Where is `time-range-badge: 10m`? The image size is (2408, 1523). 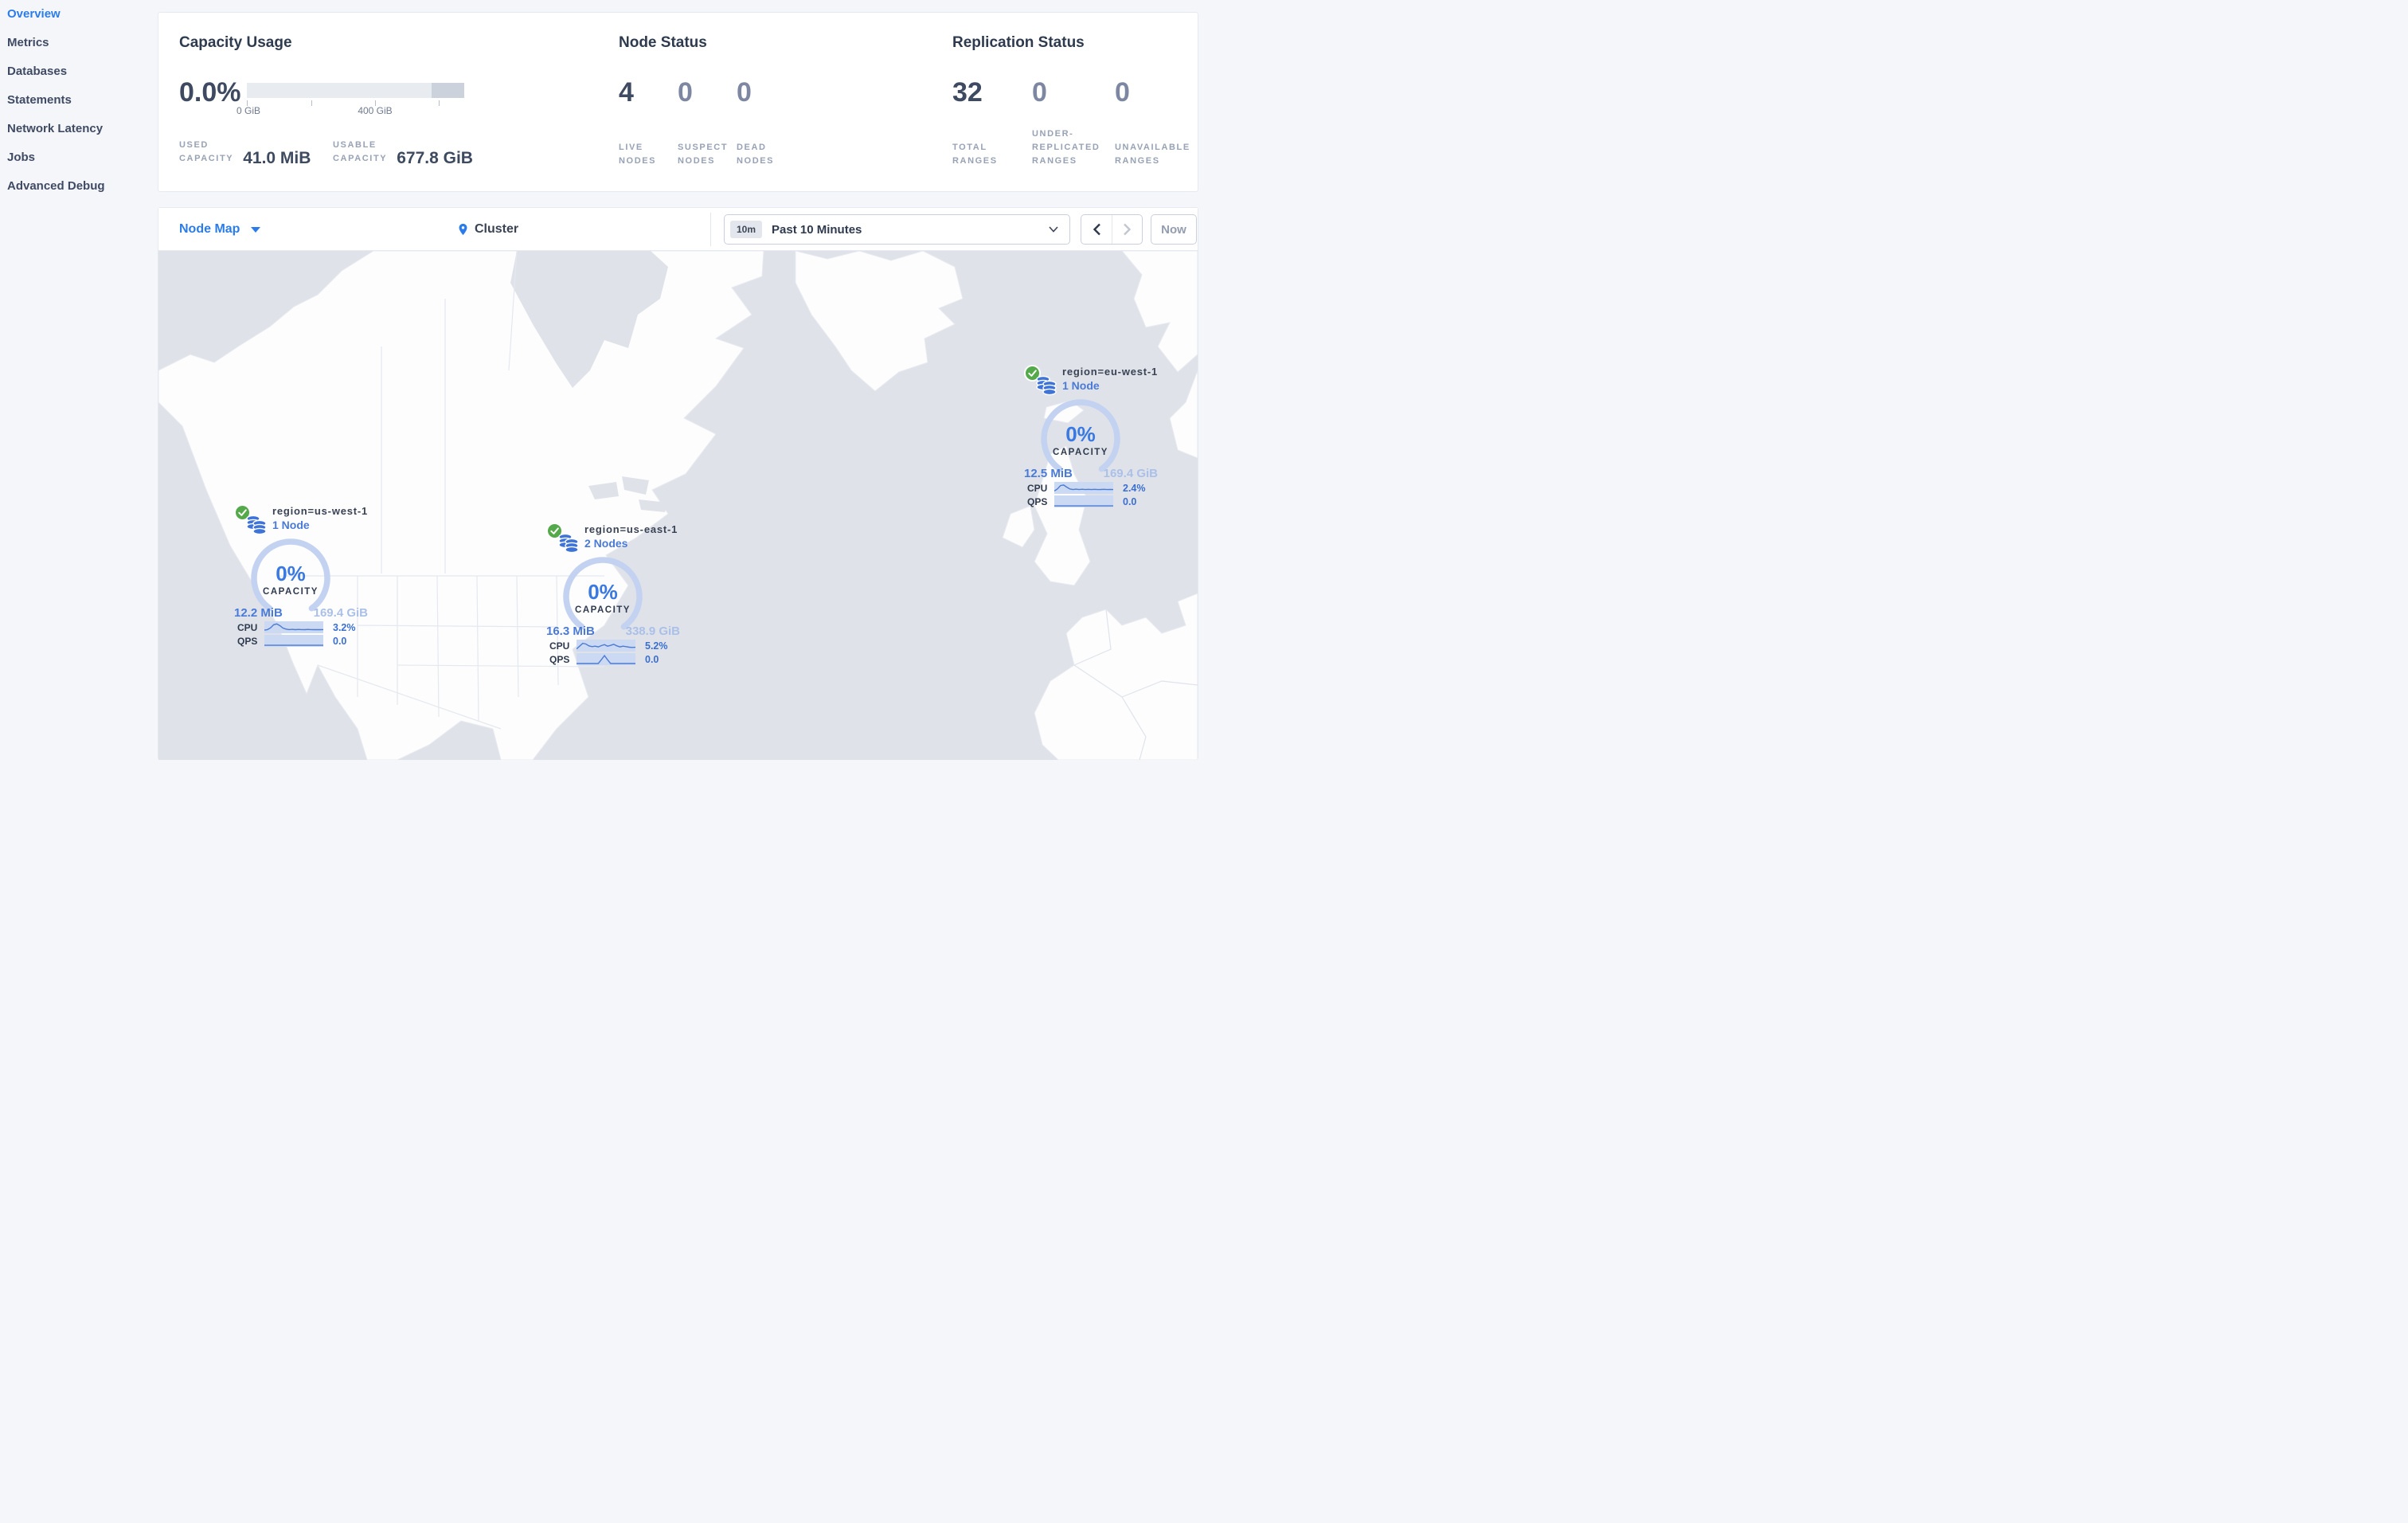
time-range-badge: 10m is located at coordinates (746, 229).